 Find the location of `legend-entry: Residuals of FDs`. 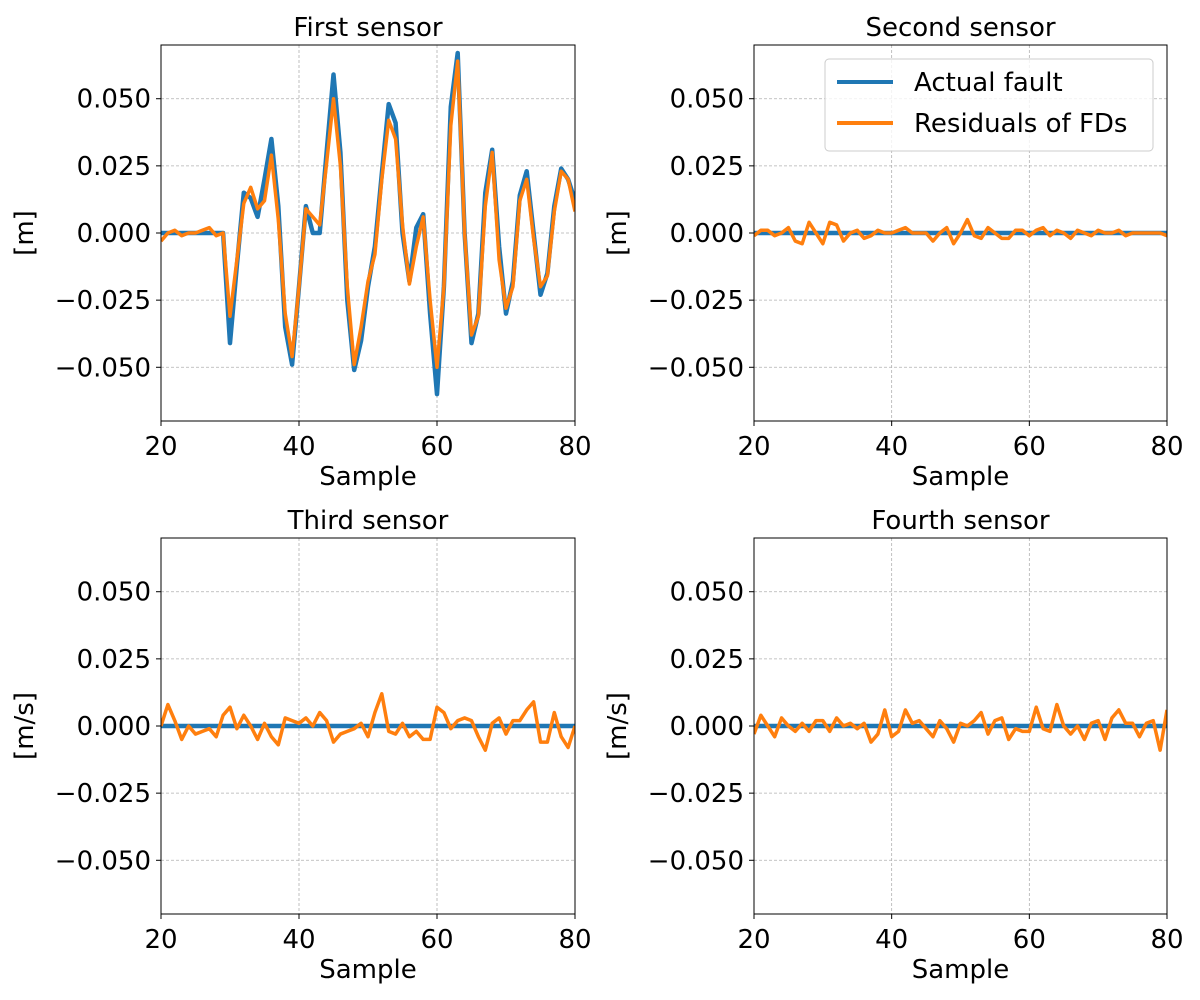

legend-entry: Residuals of FDs is located at coordinates (1020, 124).